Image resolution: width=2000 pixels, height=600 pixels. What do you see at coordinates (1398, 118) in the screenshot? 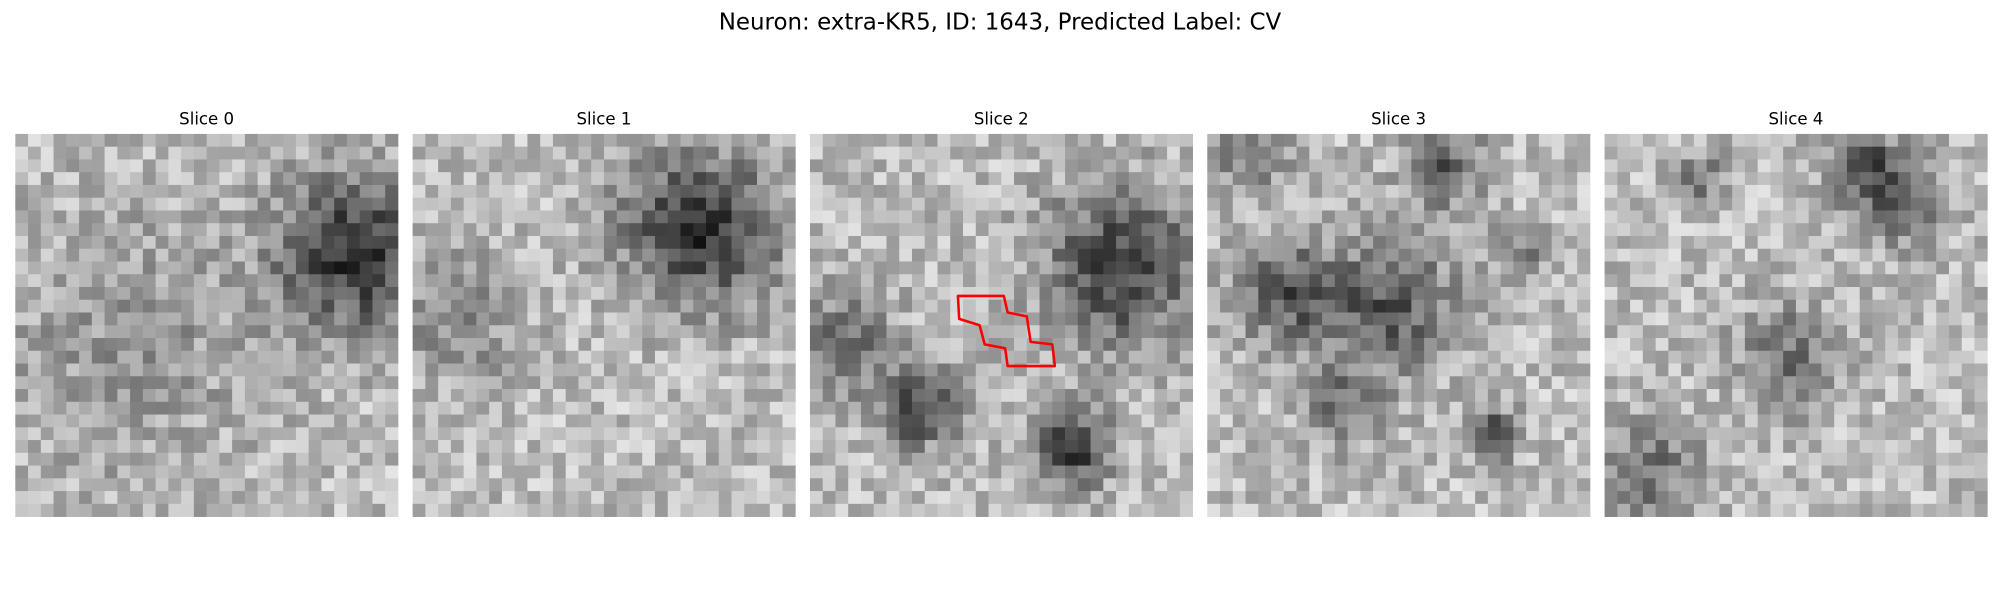
I see `slice-title: Slice 3` at bounding box center [1398, 118].